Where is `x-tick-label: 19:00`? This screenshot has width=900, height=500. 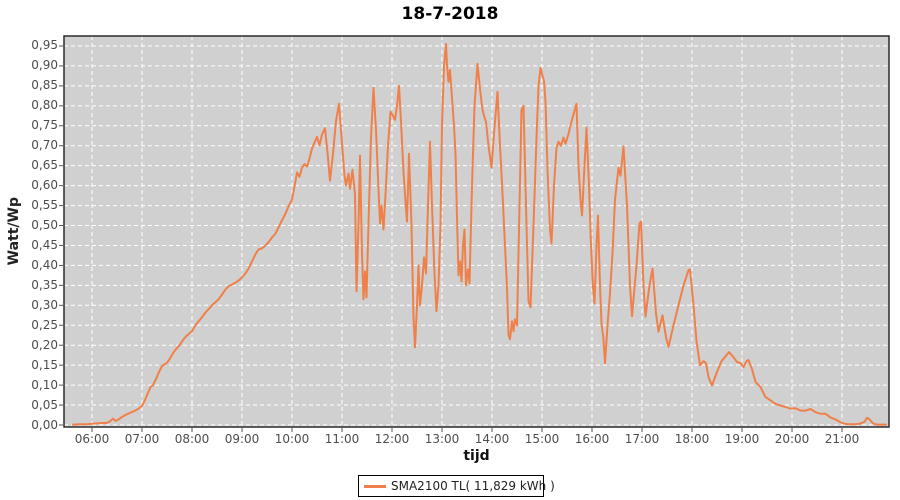
x-tick-label: 19:00 is located at coordinates (742, 439).